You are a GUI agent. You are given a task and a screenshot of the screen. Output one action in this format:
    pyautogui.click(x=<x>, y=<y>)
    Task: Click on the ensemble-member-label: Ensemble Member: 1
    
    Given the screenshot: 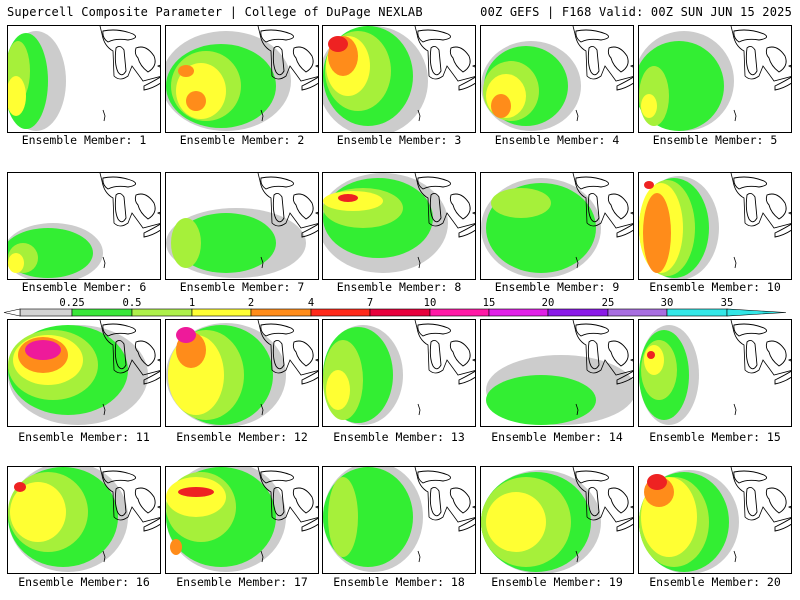 What is the action you would take?
    pyautogui.click(x=84, y=140)
    